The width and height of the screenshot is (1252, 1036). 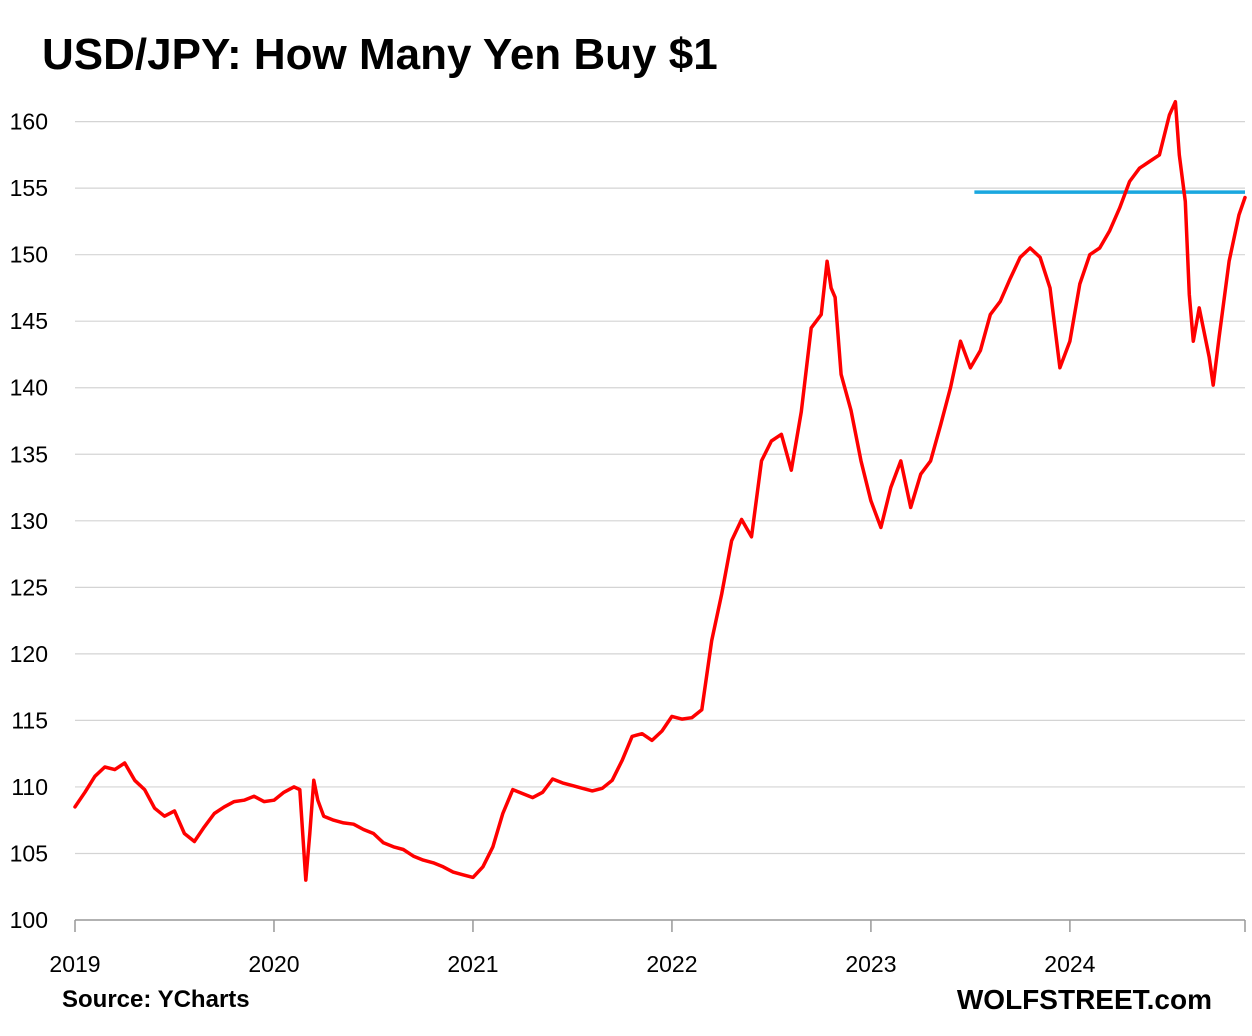 What do you see at coordinates (74, 964) in the screenshot?
I see `x-tick-label: 2019` at bounding box center [74, 964].